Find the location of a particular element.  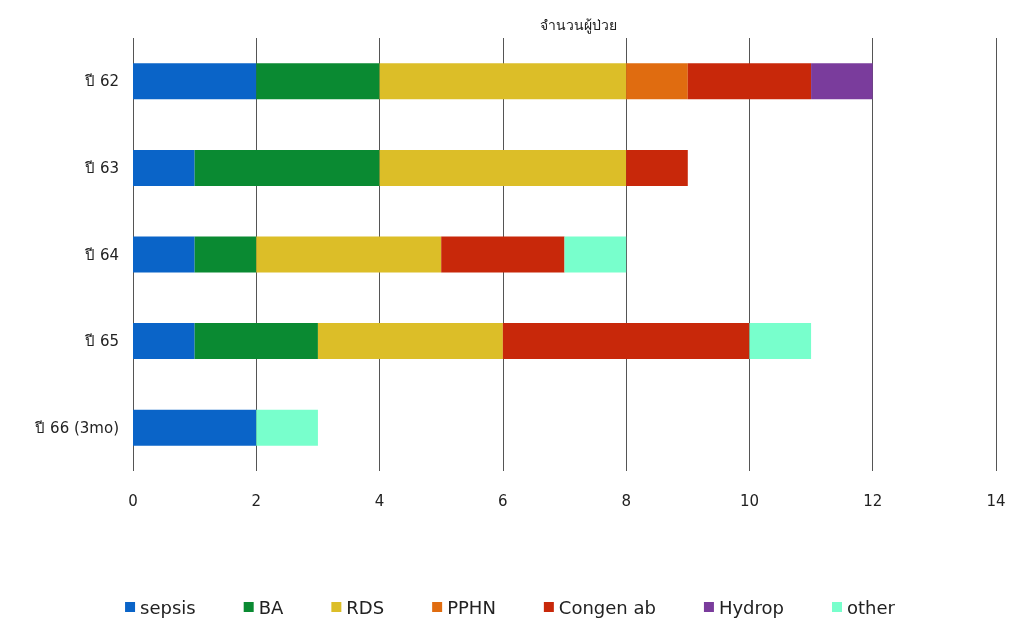

legend-label: PPHN is located at coordinates (471, 607).